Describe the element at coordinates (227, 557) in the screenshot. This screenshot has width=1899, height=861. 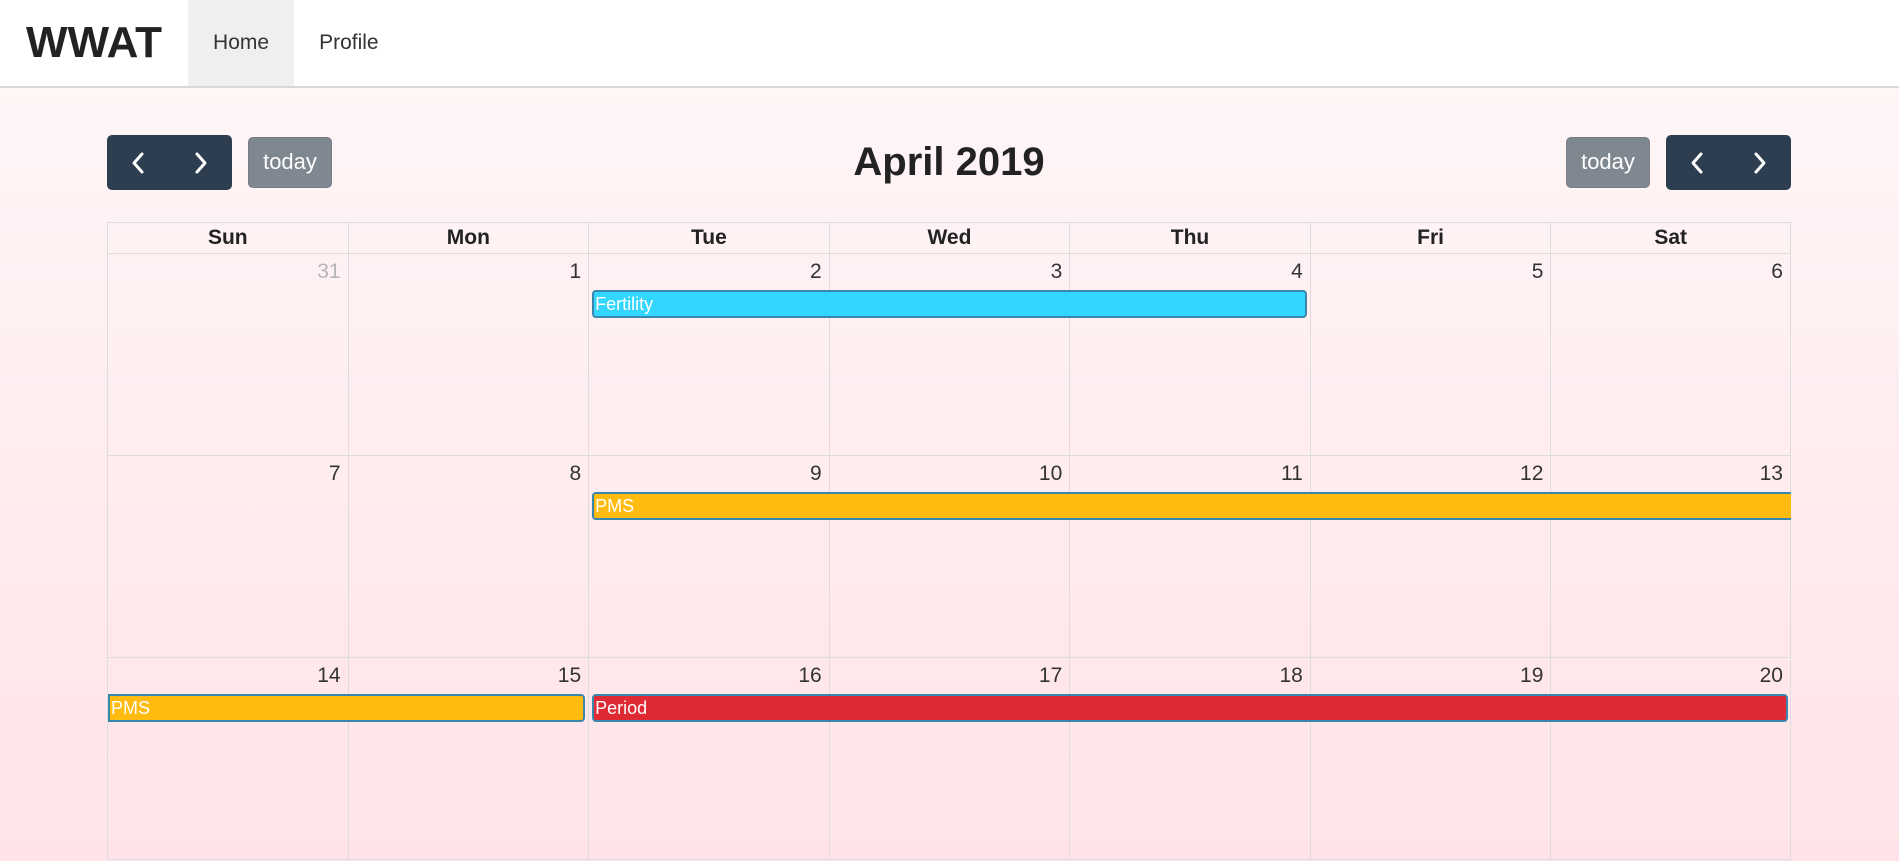
I see `day-cell: 7` at that location.